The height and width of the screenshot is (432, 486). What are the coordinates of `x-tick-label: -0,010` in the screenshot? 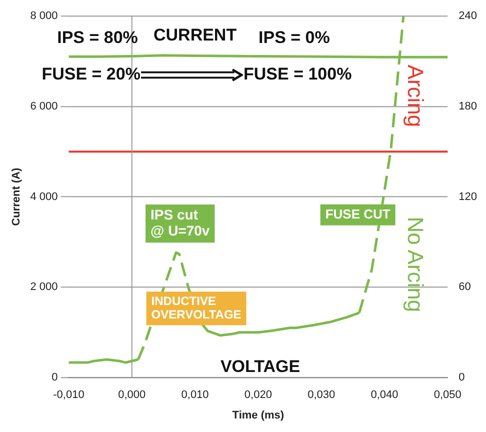 It's located at (68, 395).